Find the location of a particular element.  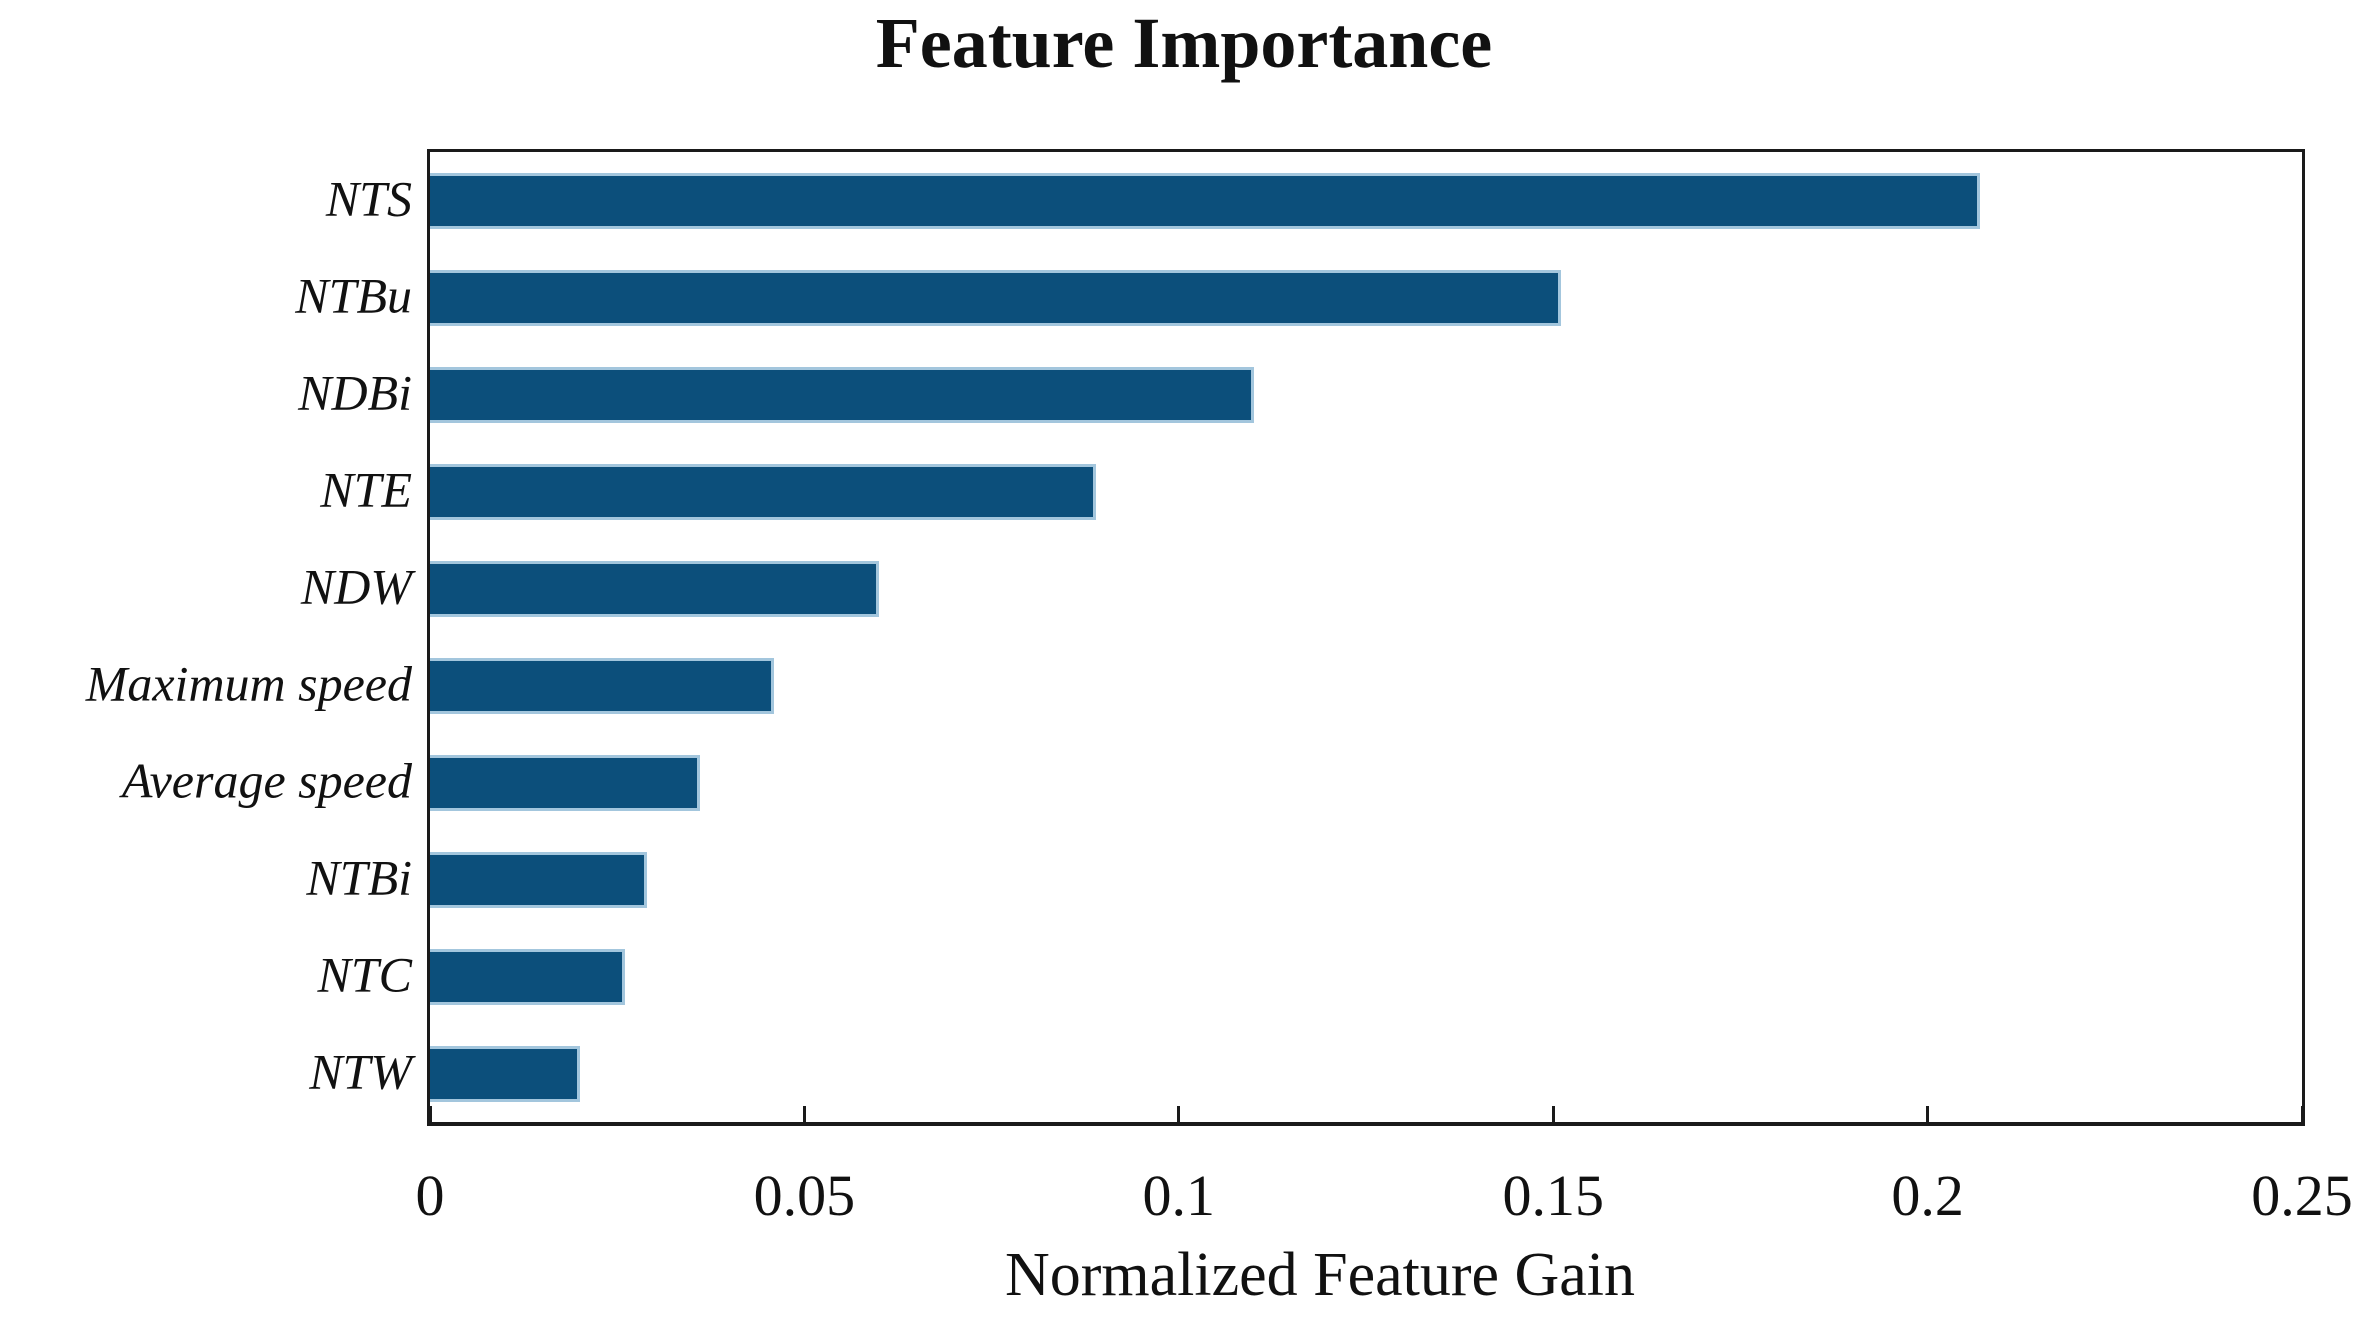

x-tick-label-0.1: 0.1 is located at coordinates (1179, 1195).